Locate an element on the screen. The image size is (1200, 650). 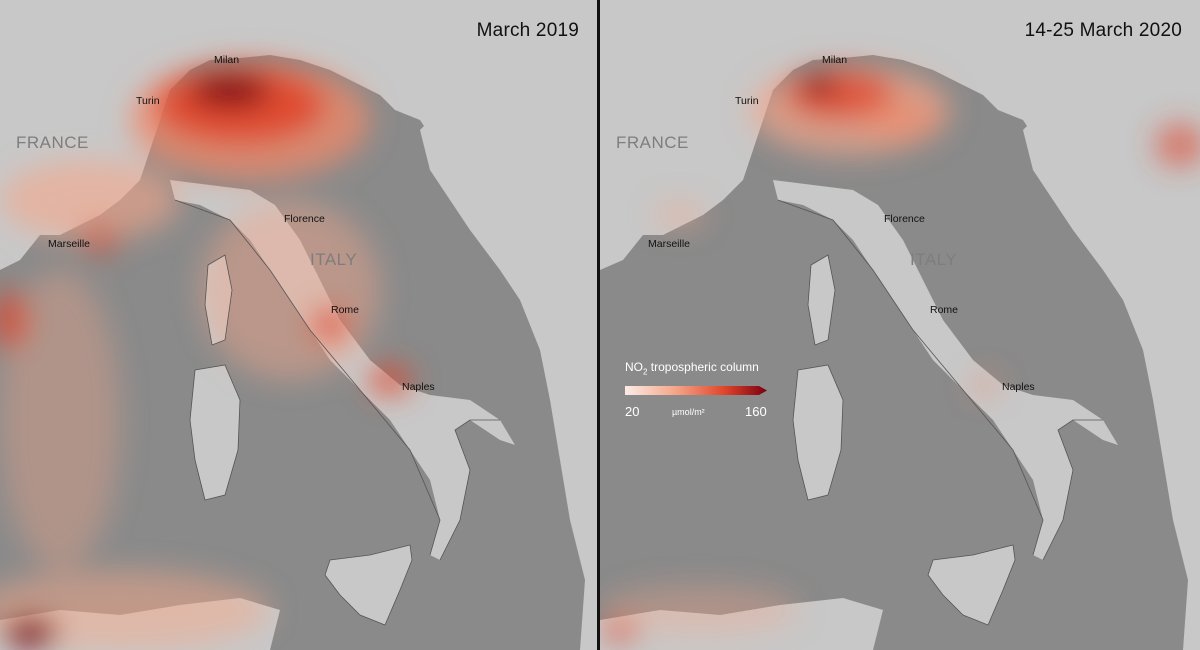
legend-min-value: 20 is located at coordinates (632, 411).